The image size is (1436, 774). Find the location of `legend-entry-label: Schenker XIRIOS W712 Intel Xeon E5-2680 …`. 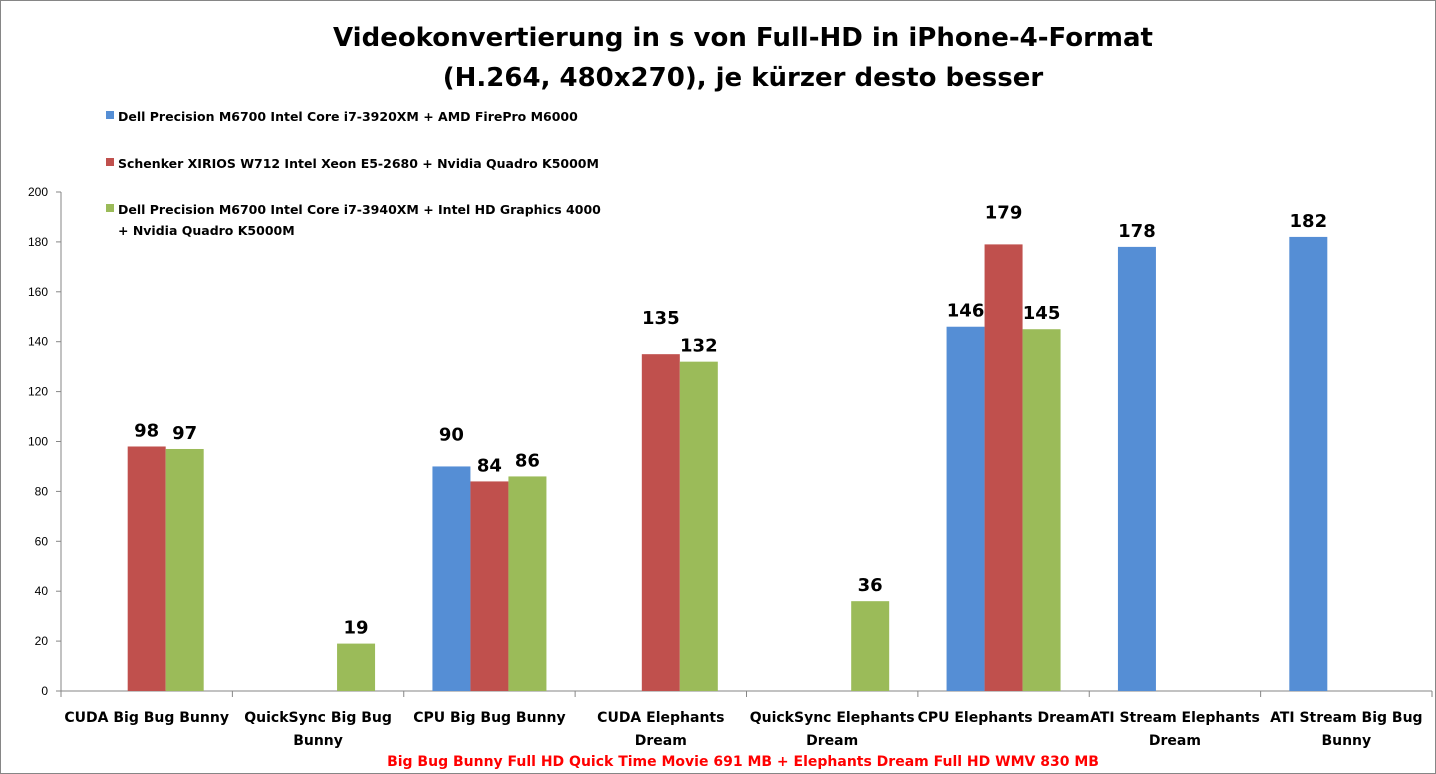

legend-entry-label: Schenker XIRIOS W712 Intel Xeon E5-2680 … is located at coordinates (358, 163).